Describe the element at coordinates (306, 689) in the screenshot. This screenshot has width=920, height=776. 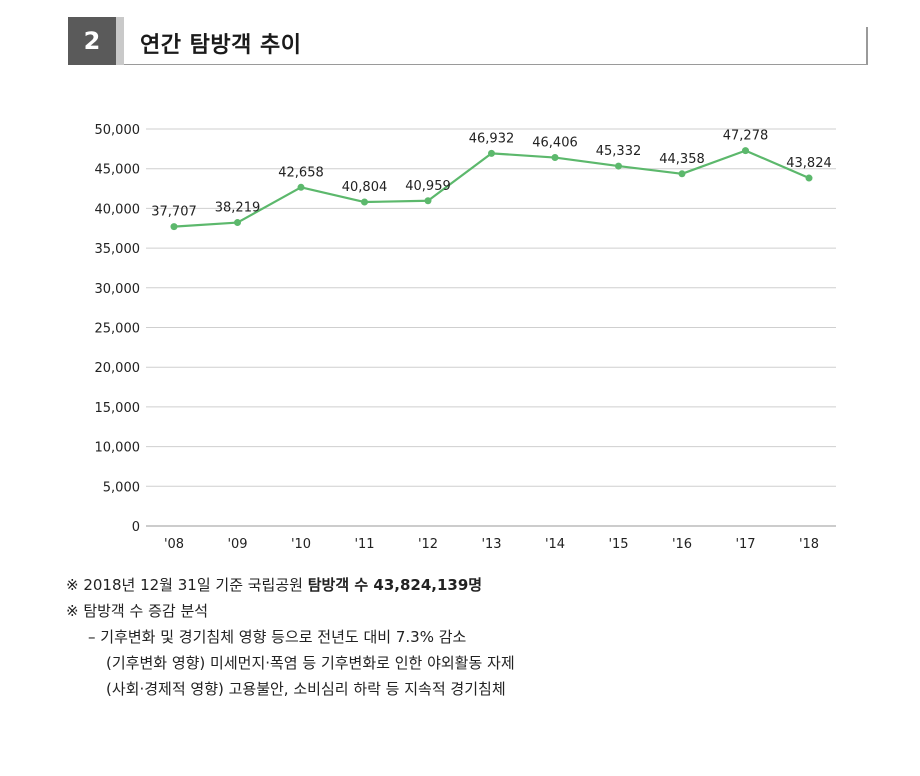
I see `note-economic-effect: (사회·경제적 영향) 고용불안, 소비심리 하락 등 지속적 경기침체` at that location.